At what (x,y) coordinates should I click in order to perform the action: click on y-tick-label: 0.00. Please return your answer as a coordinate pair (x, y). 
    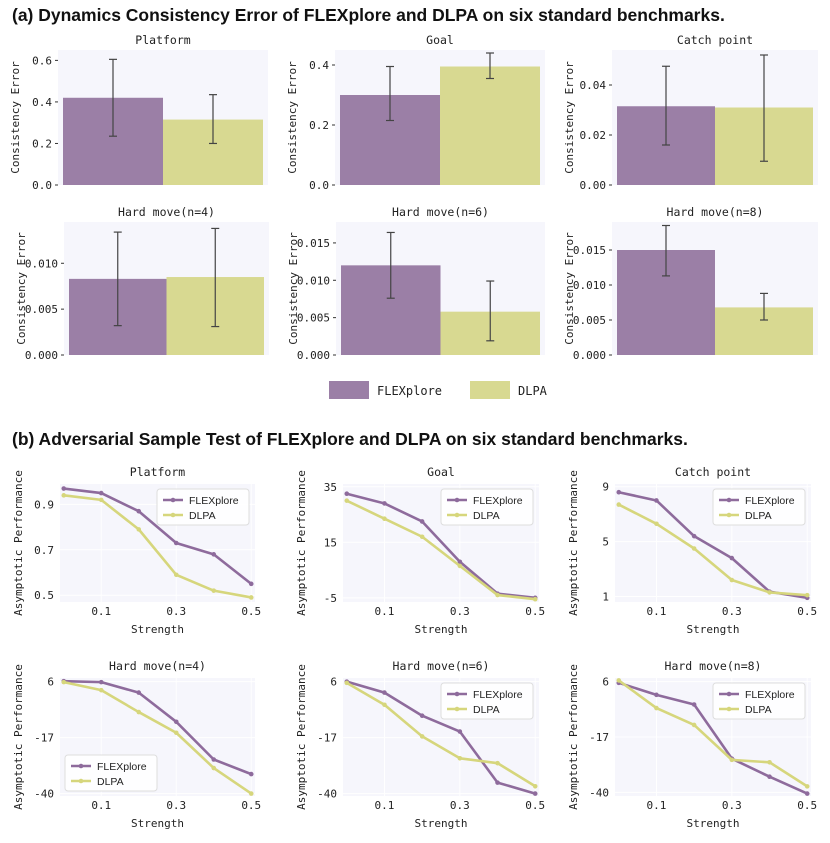
    Looking at the image, I should click on (593, 185).